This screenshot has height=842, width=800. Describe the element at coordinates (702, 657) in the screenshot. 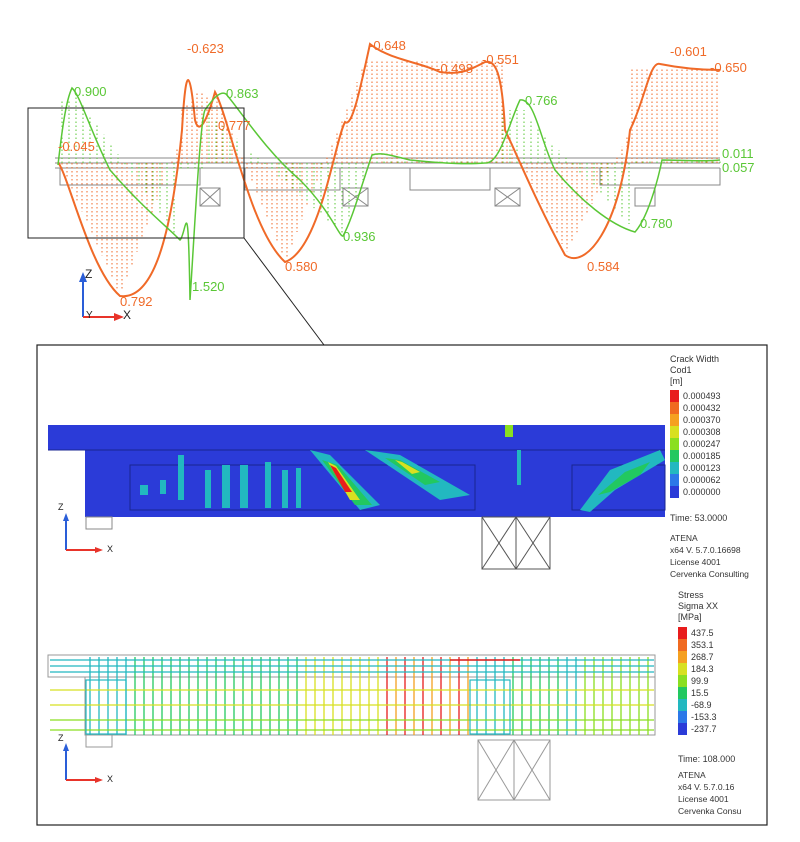

I see `stress-legend-value-2: 268.7` at that location.